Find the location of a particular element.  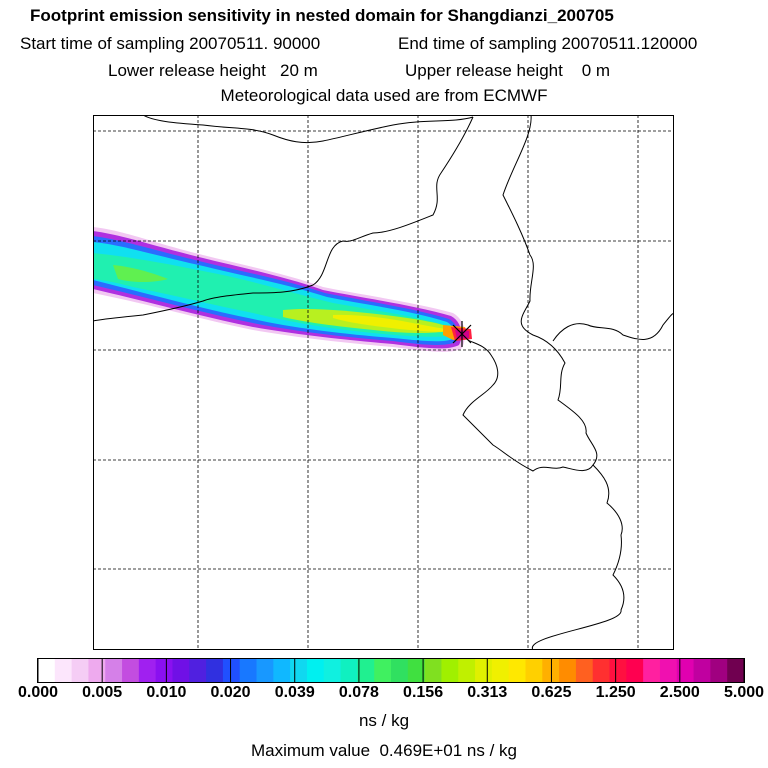

colorbar-tick-label: 2.500 is located at coordinates (679, 692).